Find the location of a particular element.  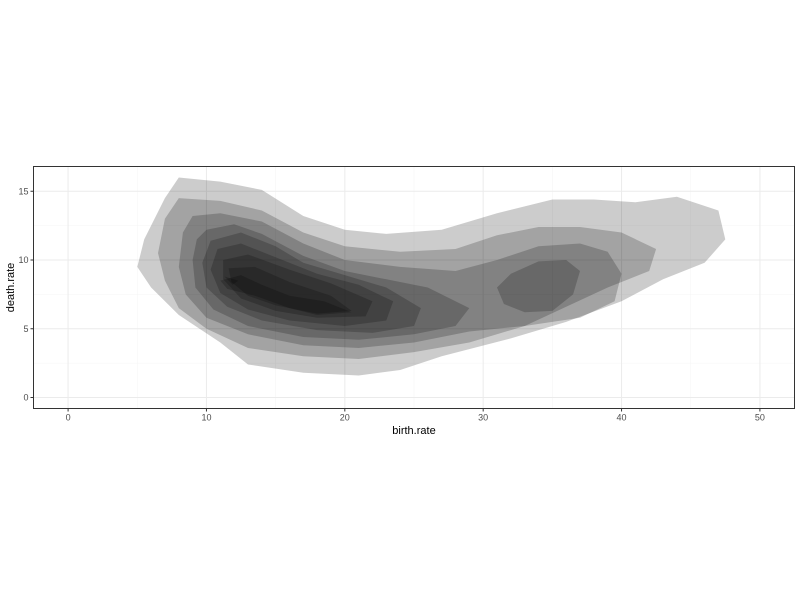

y-tick-label: 15 is located at coordinates (23, 191).